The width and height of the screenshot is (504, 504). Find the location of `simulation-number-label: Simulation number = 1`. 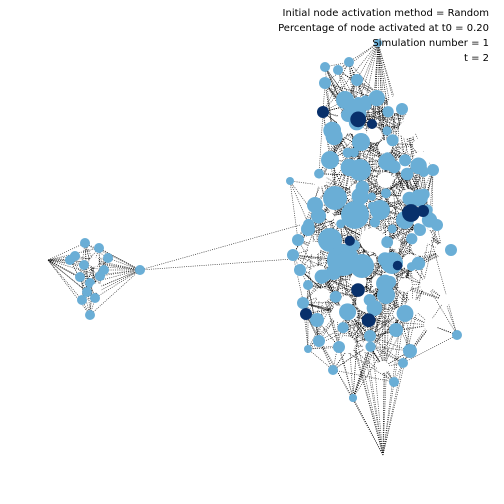

simulation-number-label: Simulation number = 1 is located at coordinates (430, 43).